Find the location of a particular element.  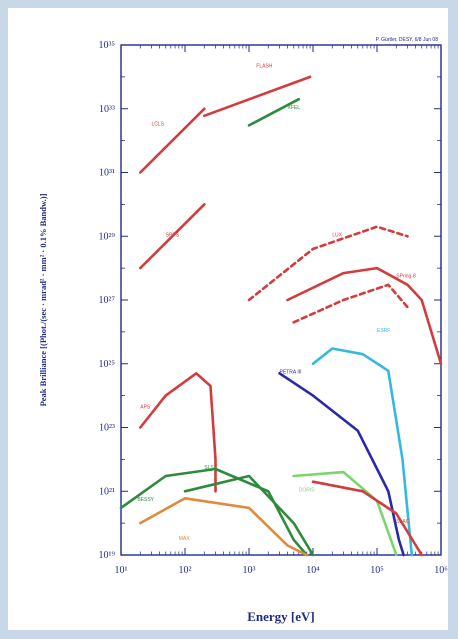

annotation-7: BESSY is located at coordinates (145, 500).